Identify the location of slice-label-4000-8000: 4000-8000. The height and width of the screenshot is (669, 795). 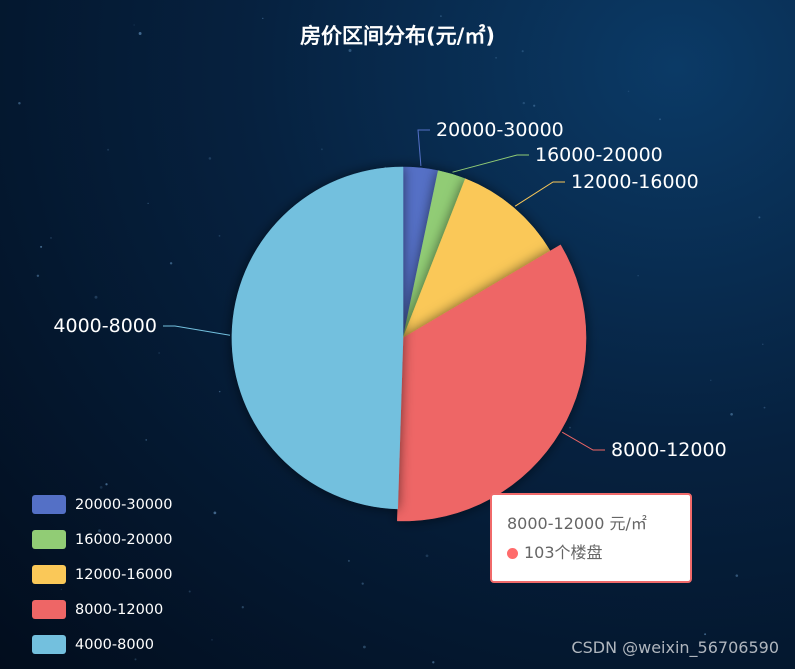
(105, 326).